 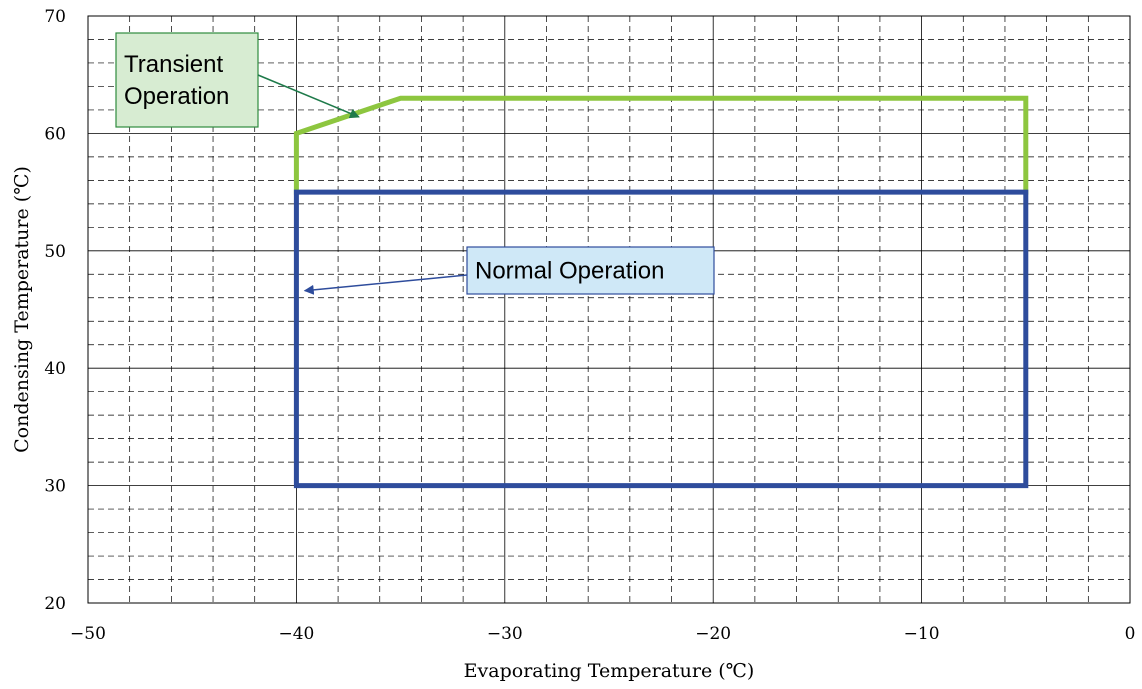 What do you see at coordinates (661, 145) in the screenshot?
I see `series-transient-line` at bounding box center [661, 145].